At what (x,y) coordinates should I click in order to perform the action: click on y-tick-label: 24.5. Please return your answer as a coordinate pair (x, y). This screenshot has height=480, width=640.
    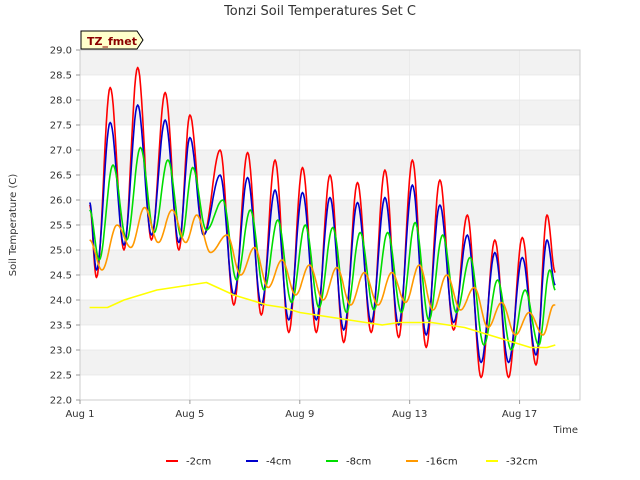
    Looking at the image, I should click on (61, 276).